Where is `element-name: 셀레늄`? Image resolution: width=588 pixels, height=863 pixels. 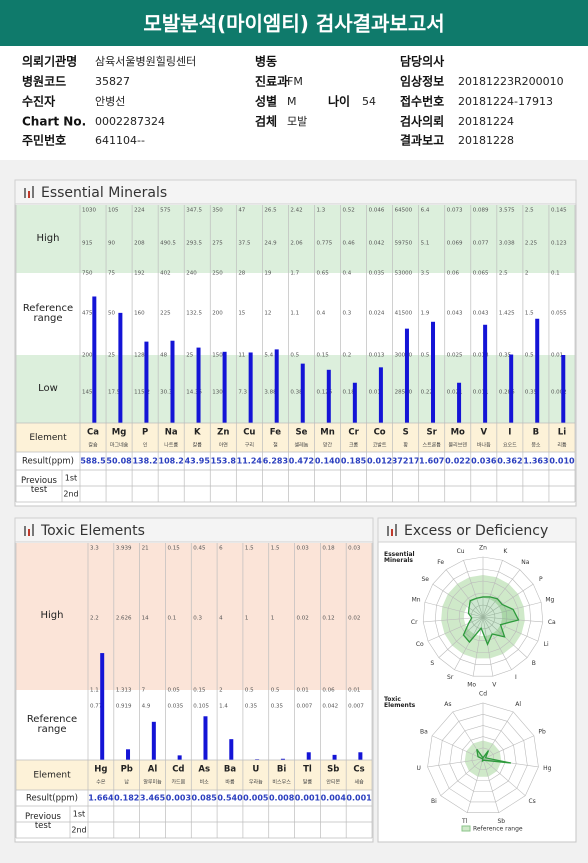
element-name: 셀레늄 is located at coordinates (302, 445).